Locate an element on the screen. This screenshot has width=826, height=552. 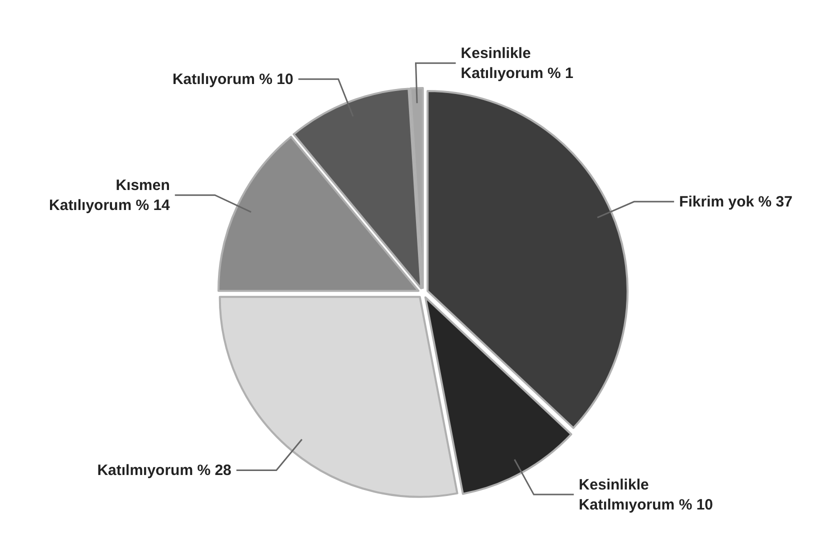
slice-label: Kısmen Katılıyorum % 14 is located at coordinates (110, 195).